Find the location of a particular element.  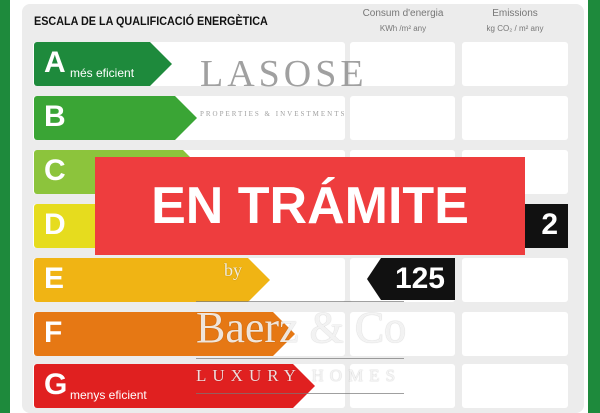

status-banner-text: EN TRÁMITE is located at coordinates (310, 206).